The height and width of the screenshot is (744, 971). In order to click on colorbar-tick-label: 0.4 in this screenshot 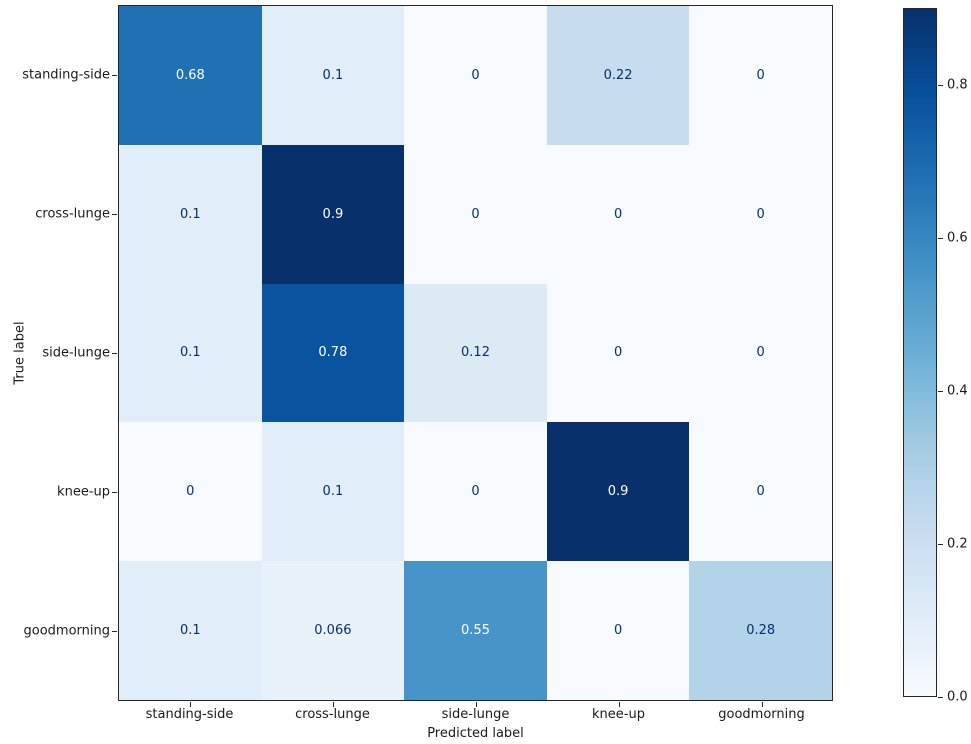, I will do `click(957, 391)`.